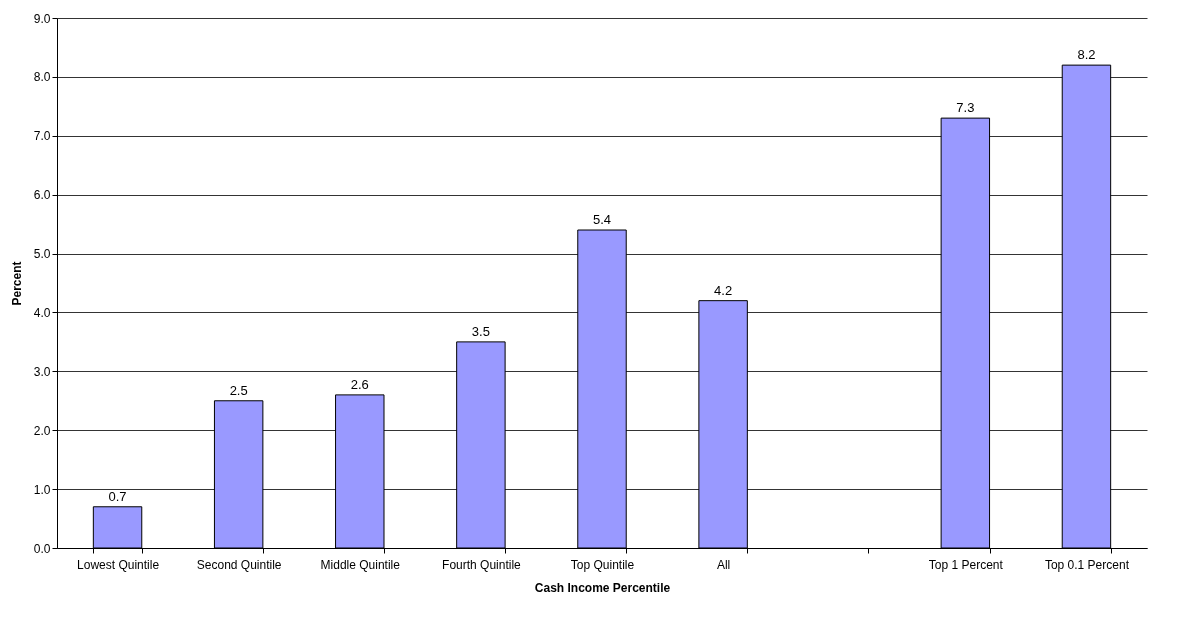 This screenshot has height=629, width=1196. Describe the element at coordinates (238, 390) in the screenshot. I see `data-label: 2.5` at that location.